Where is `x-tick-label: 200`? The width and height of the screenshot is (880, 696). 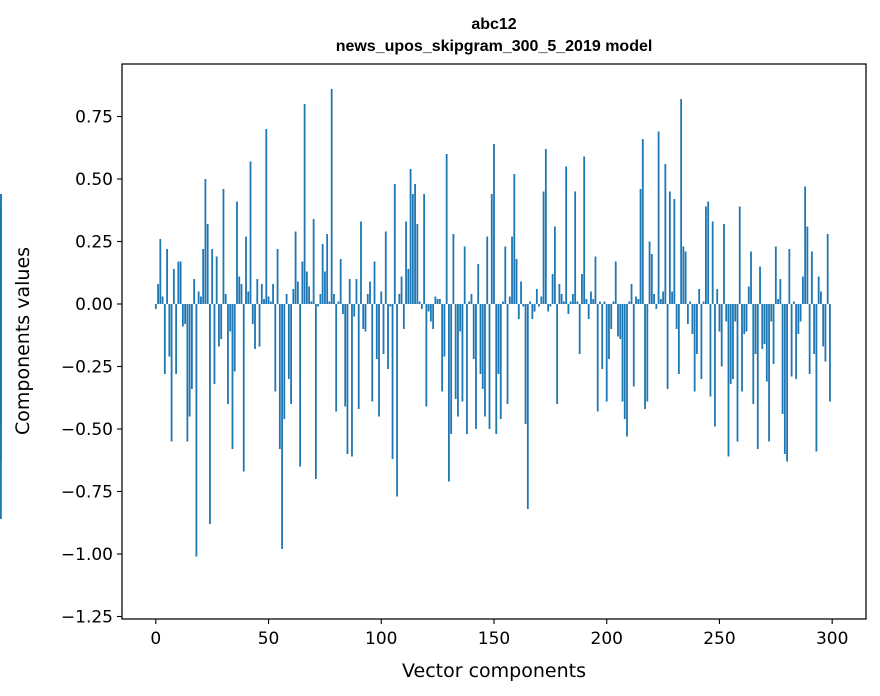 x-tick-label: 200 is located at coordinates (607, 639).